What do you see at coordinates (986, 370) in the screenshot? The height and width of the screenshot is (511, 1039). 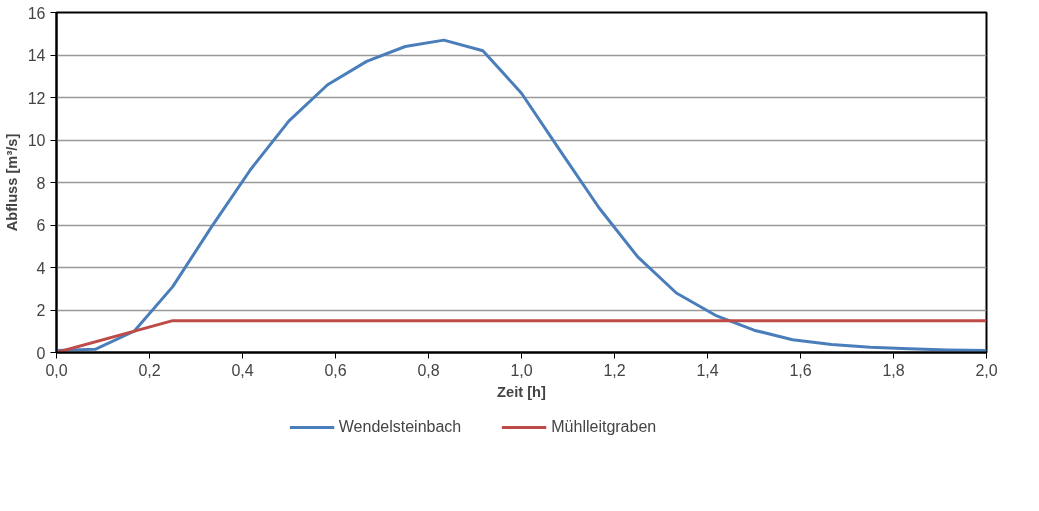 I see `x-tick-label: 2,0` at bounding box center [986, 370].